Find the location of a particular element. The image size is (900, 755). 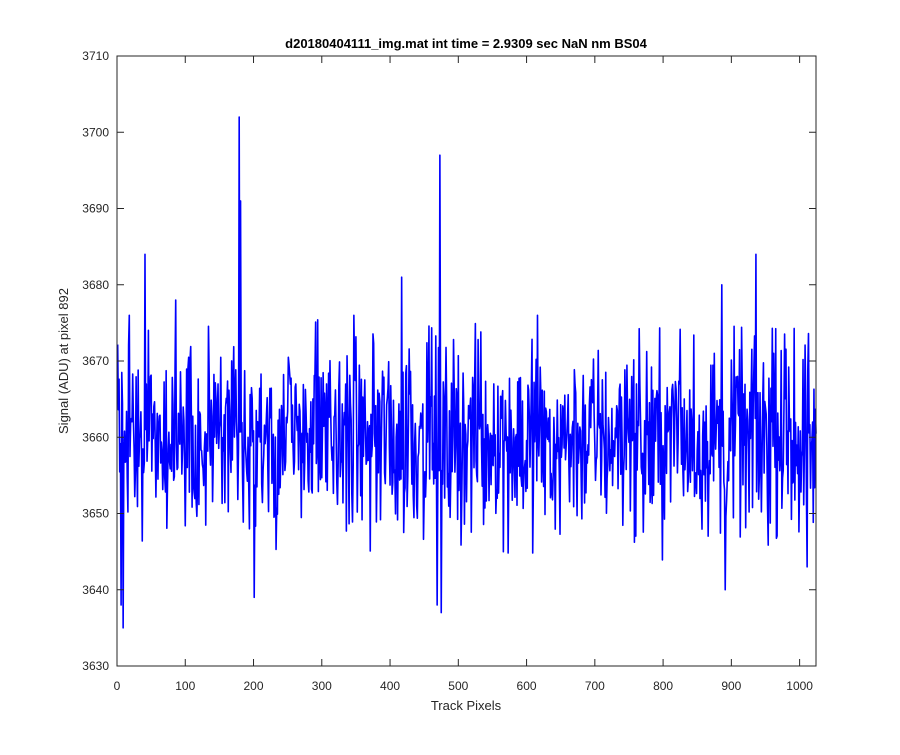

y-tick-label: 3700 is located at coordinates (95, 132).